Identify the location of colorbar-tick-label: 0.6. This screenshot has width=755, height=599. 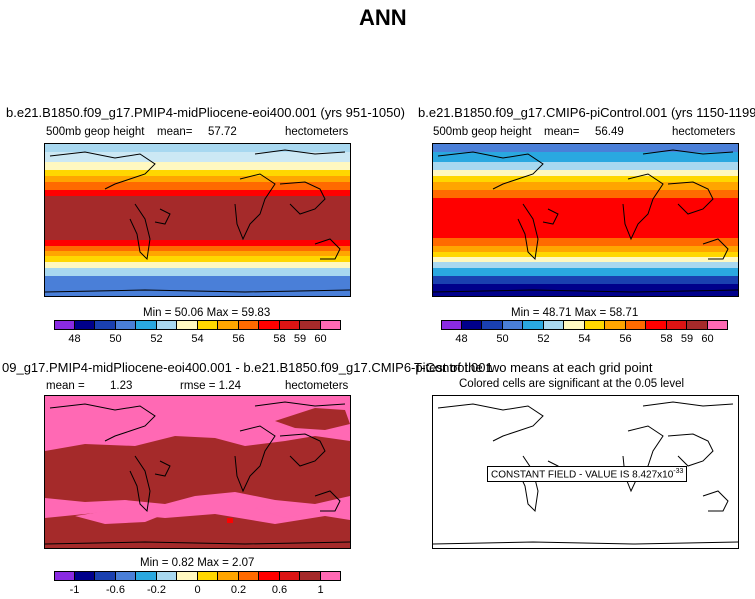
(279, 590).